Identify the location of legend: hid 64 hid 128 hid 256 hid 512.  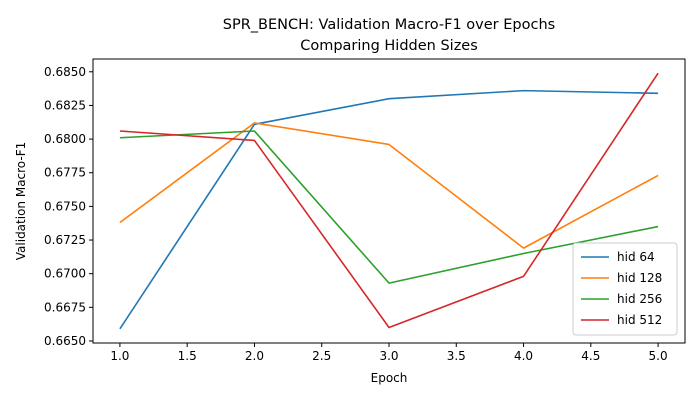
(625, 289).